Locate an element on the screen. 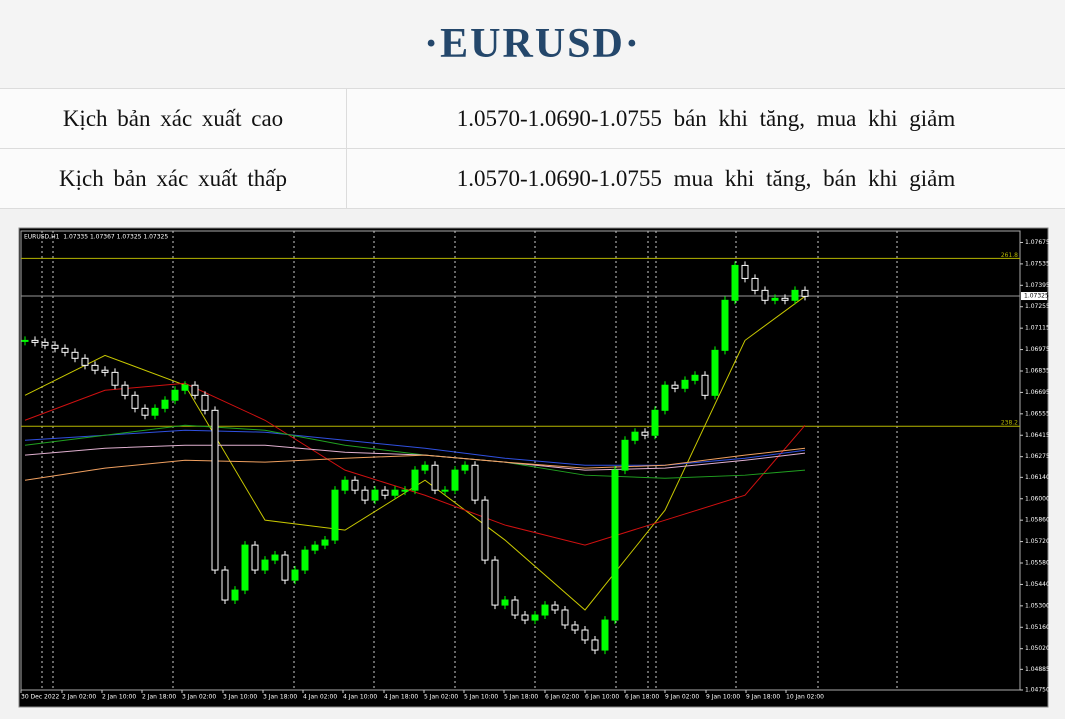  table-cell: Kịch bản xác xuất cao is located at coordinates (173, 118).